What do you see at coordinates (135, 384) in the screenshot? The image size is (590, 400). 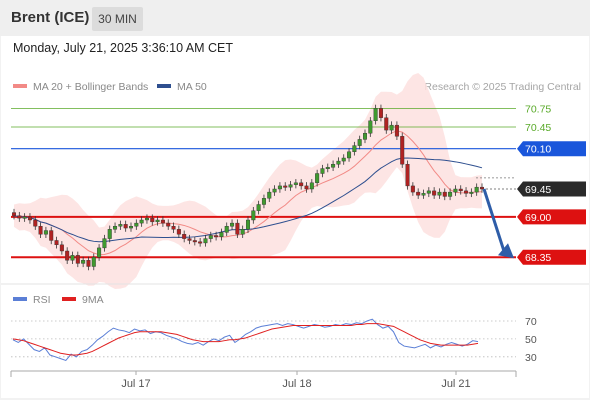 I see `x-tick-label-0: Jul 17` at bounding box center [135, 384].